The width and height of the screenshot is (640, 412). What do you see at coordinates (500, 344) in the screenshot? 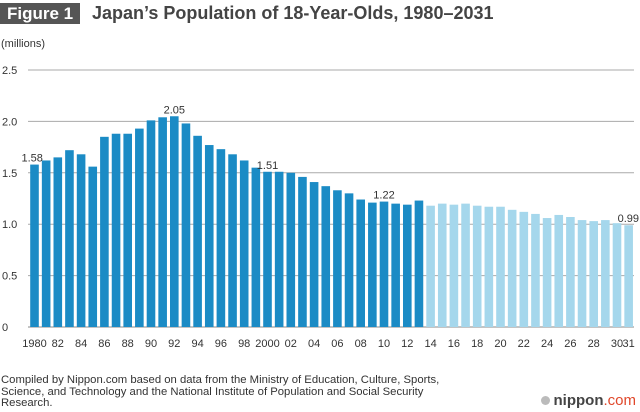
I see `x-tick-label: 20` at bounding box center [500, 344].